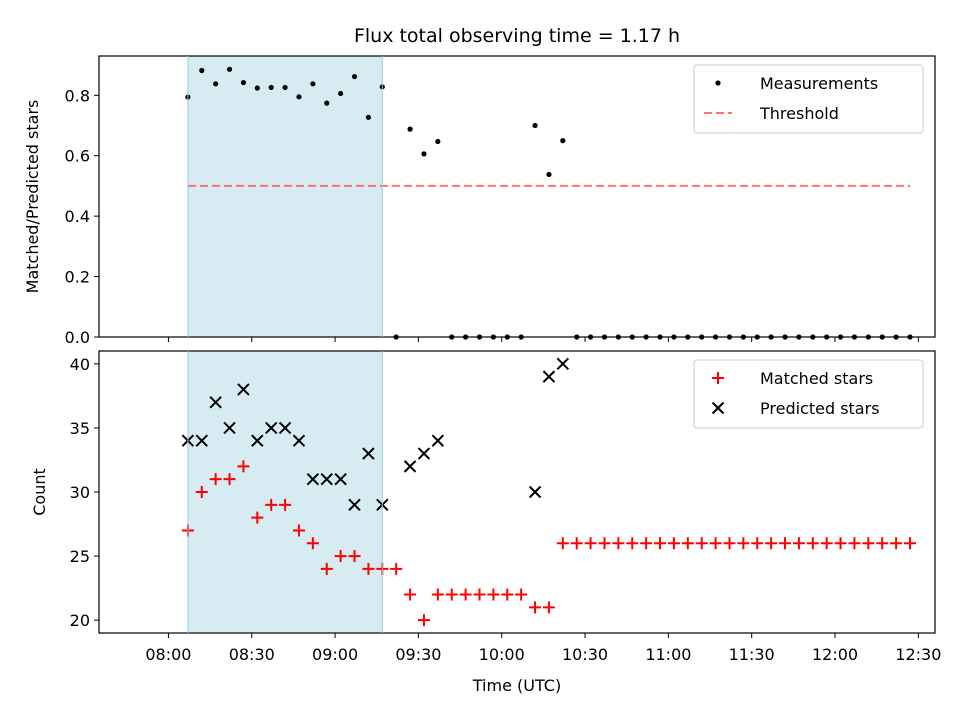  Describe the element at coordinates (418, 654) in the screenshot. I see `x-tick-label: 09:30` at that location.